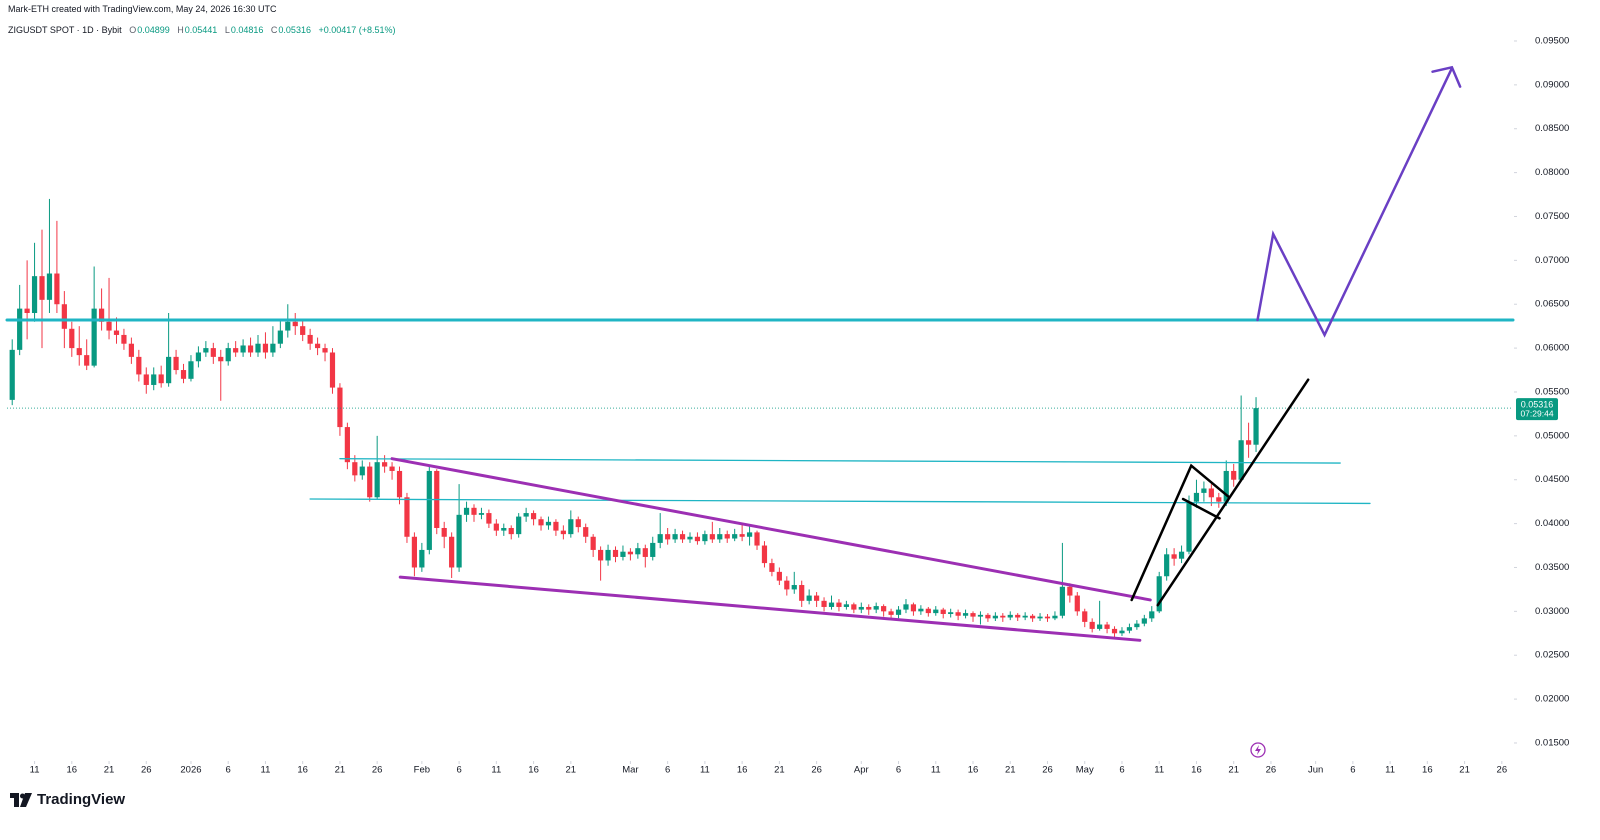 This screenshot has width=1600, height=840. I want to click on y-tick-label: 0.07500, so click(1552, 216).